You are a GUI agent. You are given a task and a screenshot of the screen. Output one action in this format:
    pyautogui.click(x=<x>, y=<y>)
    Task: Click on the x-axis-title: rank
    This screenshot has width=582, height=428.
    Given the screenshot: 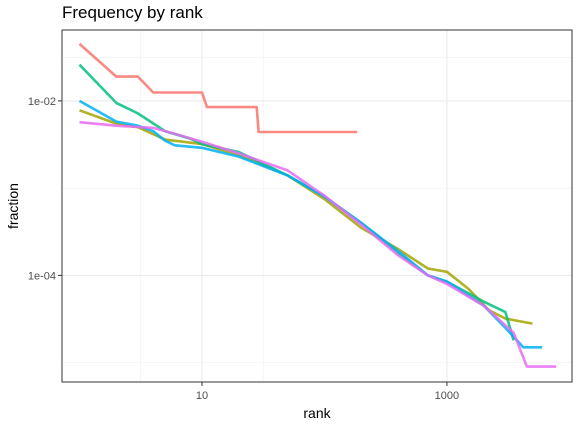 What is the action you would take?
    pyautogui.click(x=317, y=413)
    